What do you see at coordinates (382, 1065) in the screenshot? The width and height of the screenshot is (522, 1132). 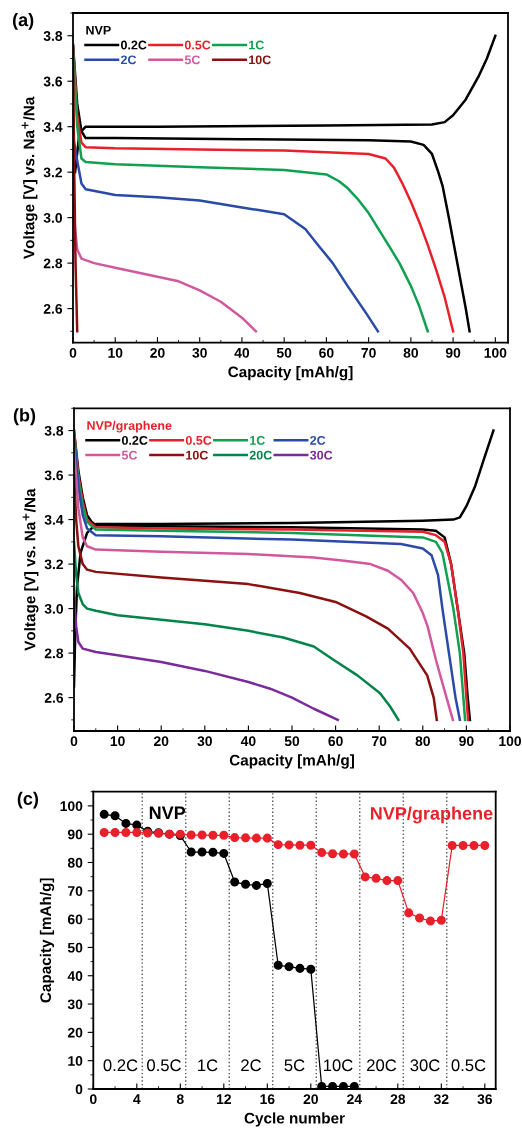 I see `annotation: 20C` at bounding box center [382, 1065].